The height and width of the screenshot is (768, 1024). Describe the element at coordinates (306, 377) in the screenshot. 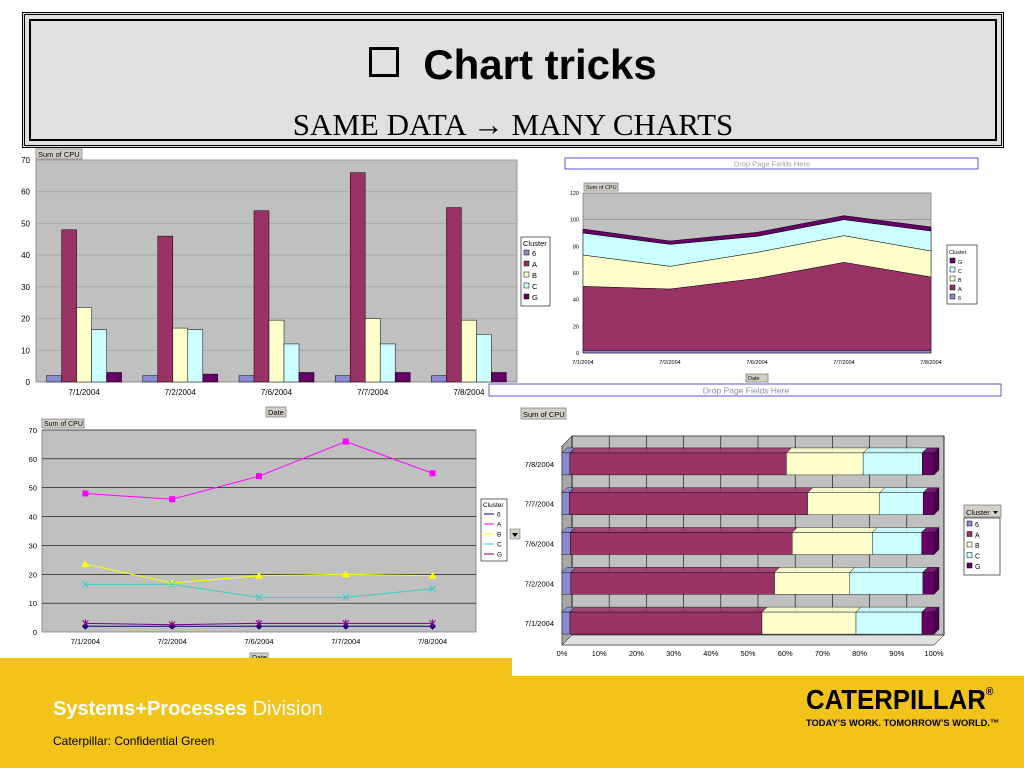

I see `bar-G-7/6/2004` at that location.